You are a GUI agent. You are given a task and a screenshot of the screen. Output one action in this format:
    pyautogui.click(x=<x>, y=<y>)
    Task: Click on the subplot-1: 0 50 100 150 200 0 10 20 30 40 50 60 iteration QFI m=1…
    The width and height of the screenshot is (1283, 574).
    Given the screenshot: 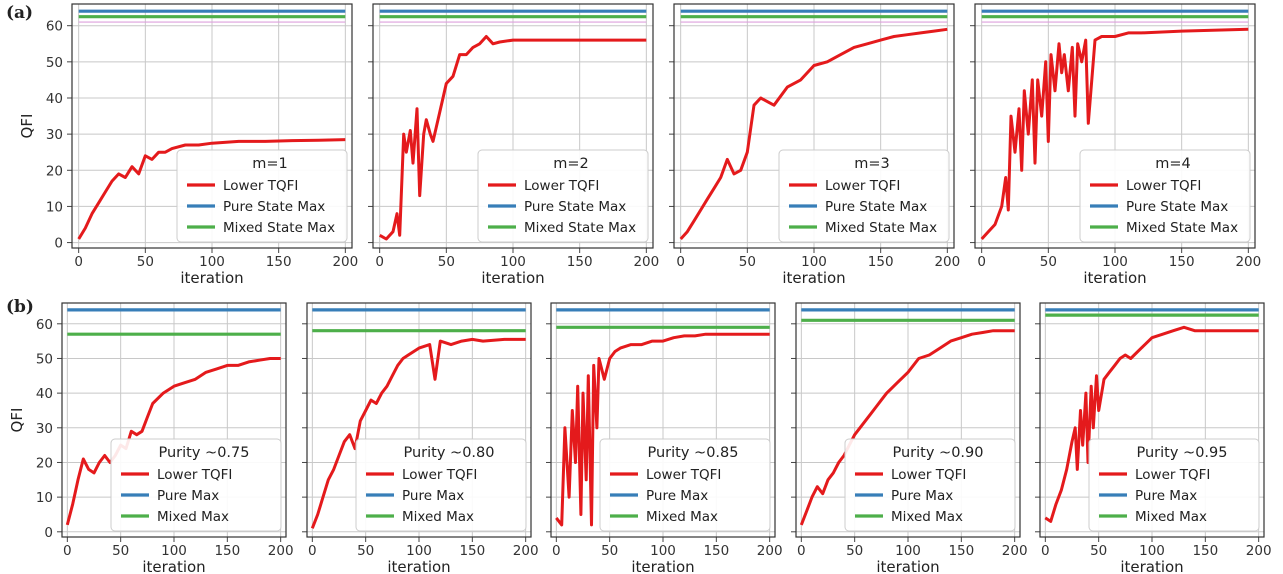 What is the action you would take?
    pyautogui.click(x=188, y=145)
    